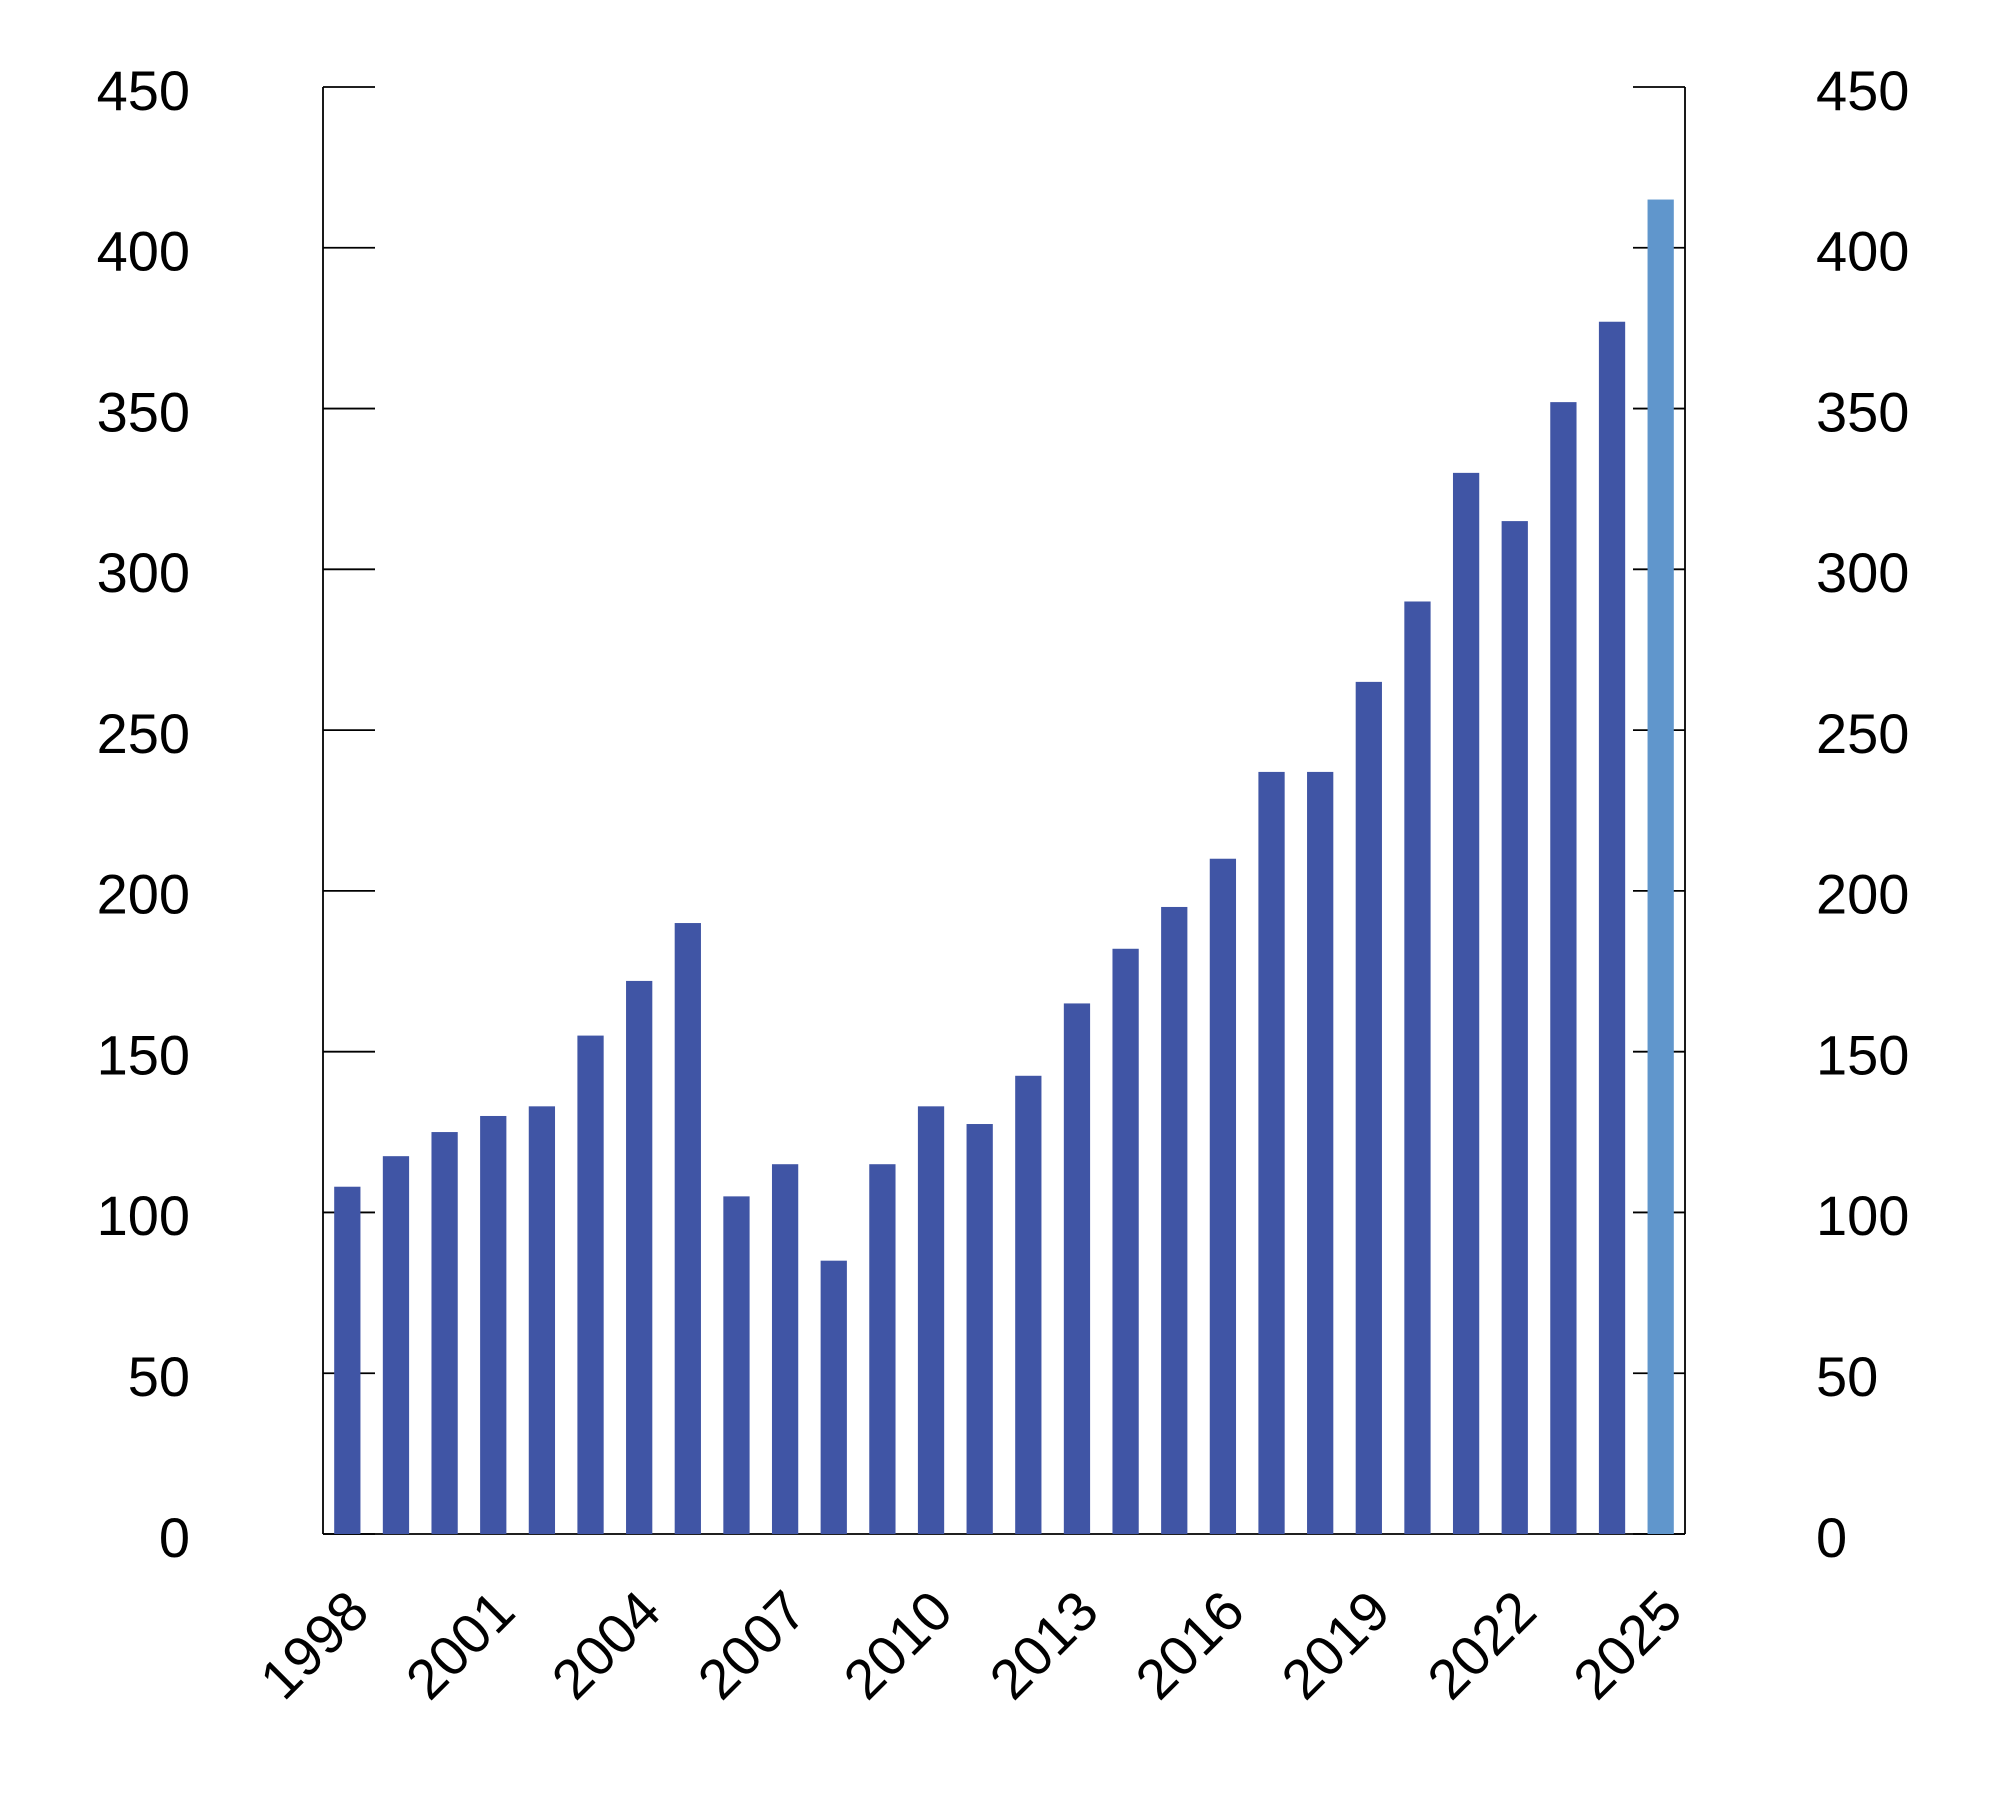 This screenshot has width=2000, height=1816. I want to click on y-tick-label: 300, so click(143, 572).